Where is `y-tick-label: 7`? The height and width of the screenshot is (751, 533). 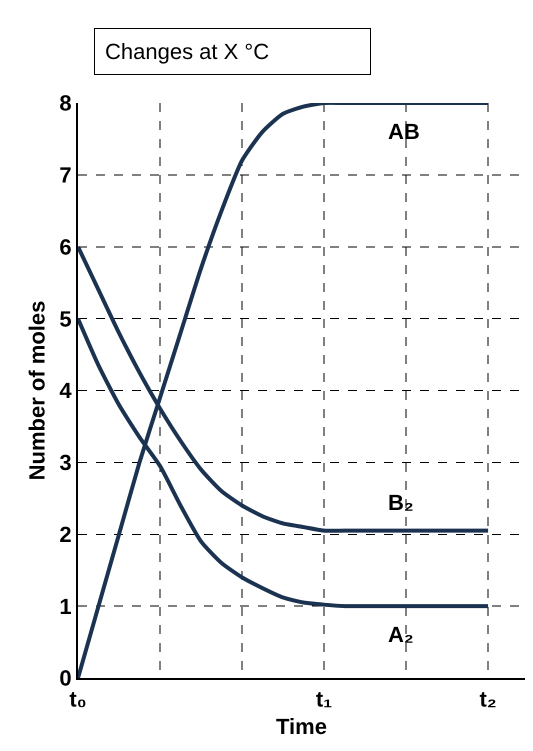
y-tick-label: 7 is located at coordinates (65, 175).